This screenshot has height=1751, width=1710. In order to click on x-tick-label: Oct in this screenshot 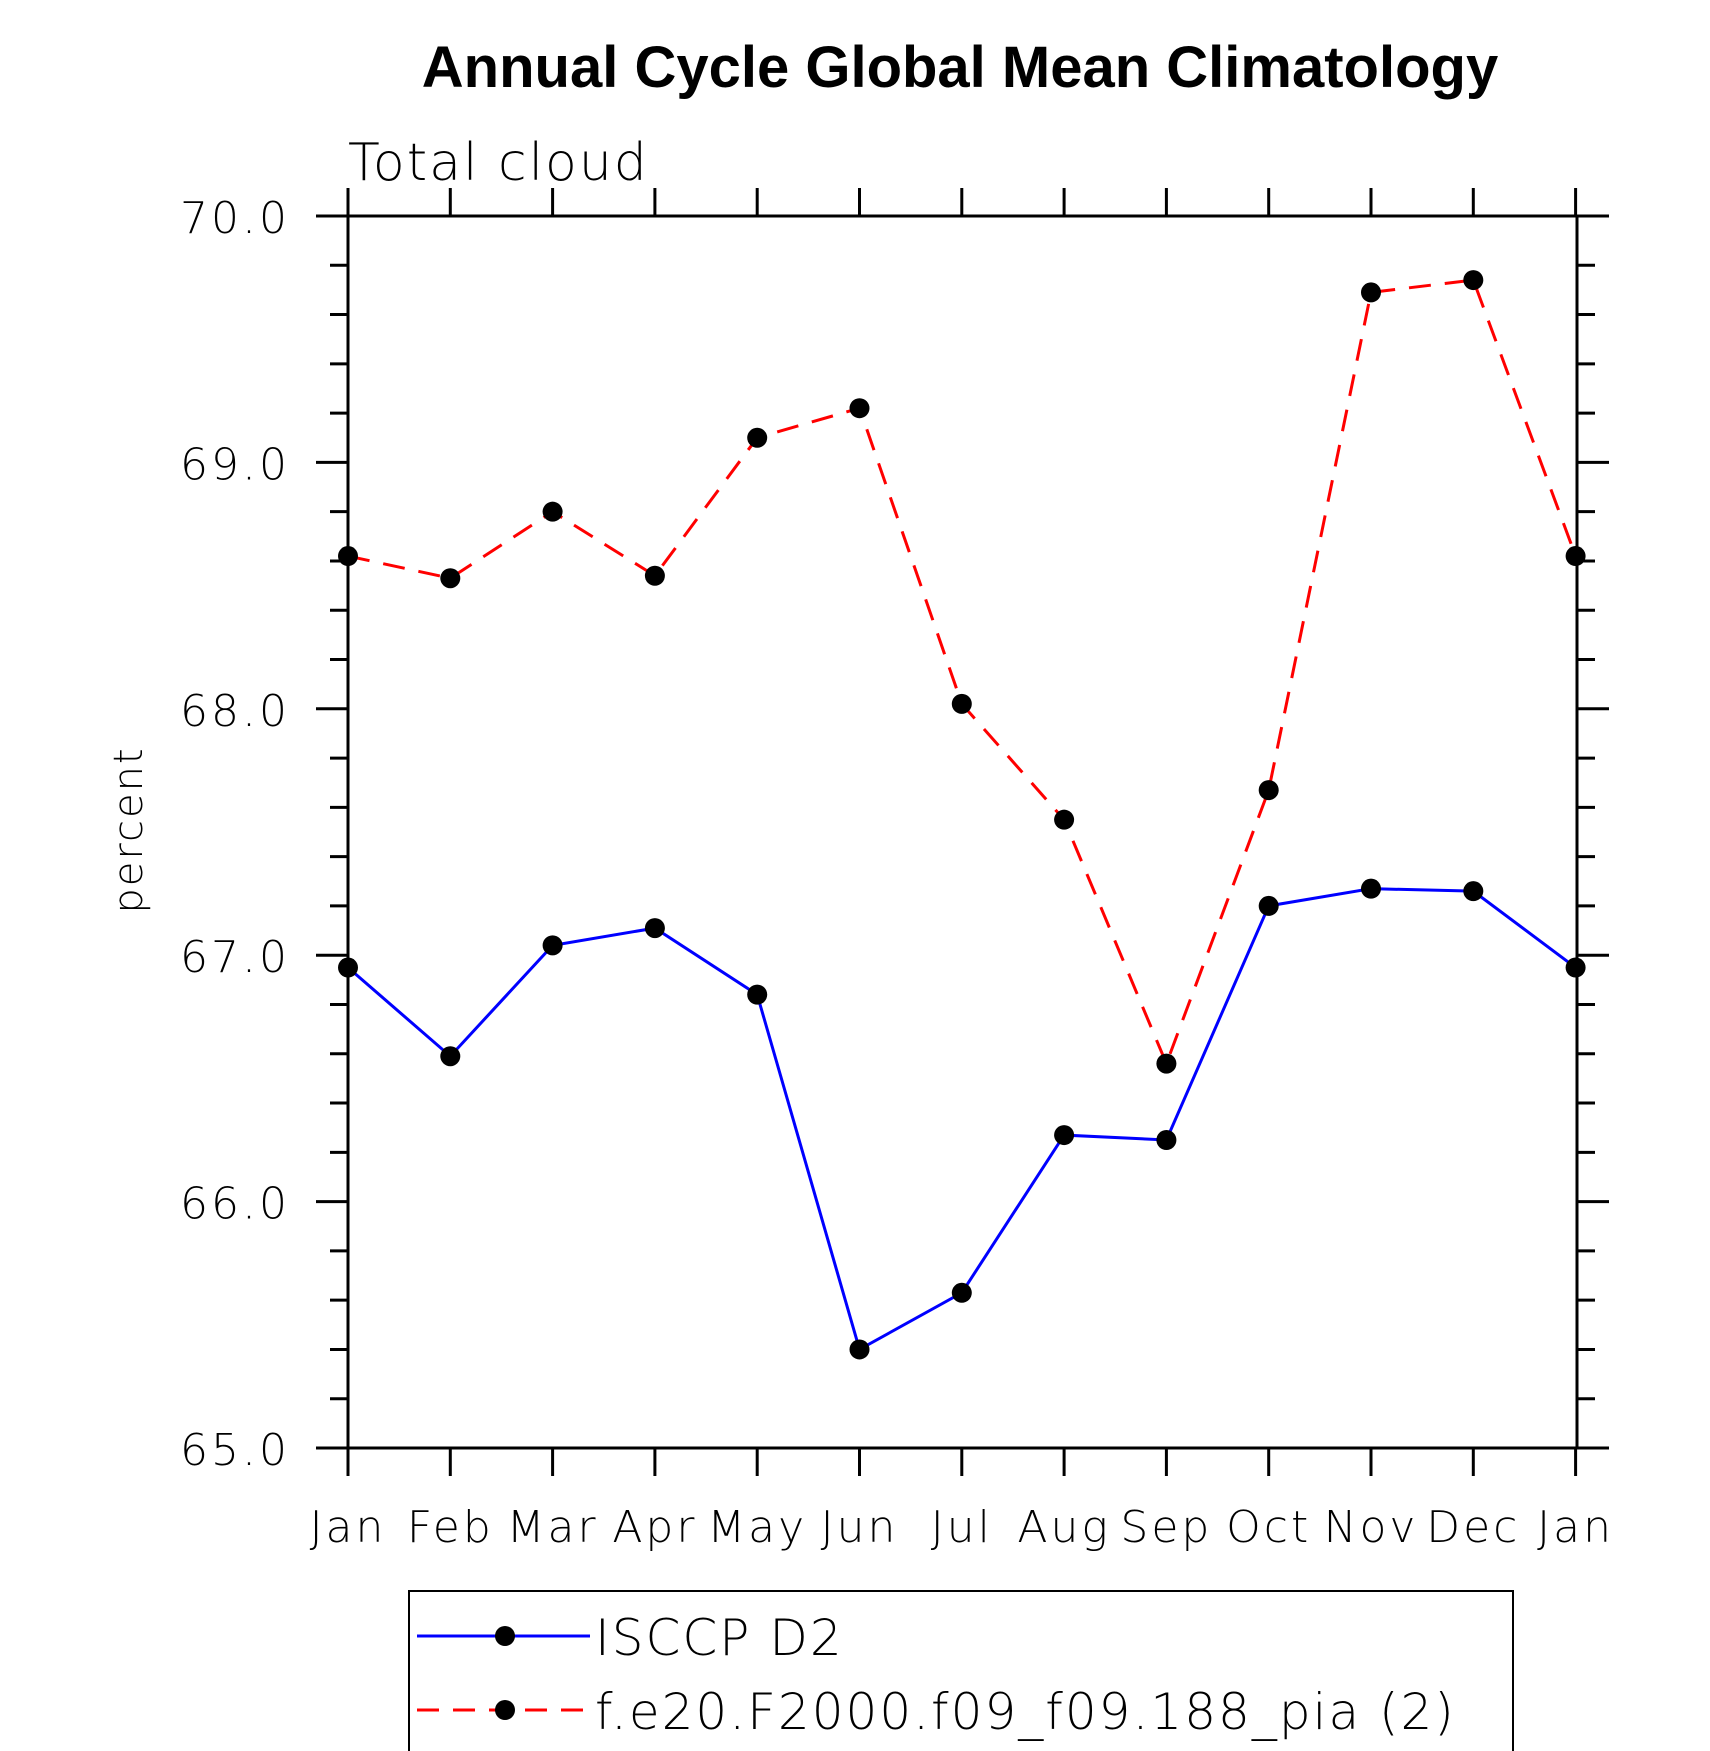, I will do `click(1268, 1527)`.